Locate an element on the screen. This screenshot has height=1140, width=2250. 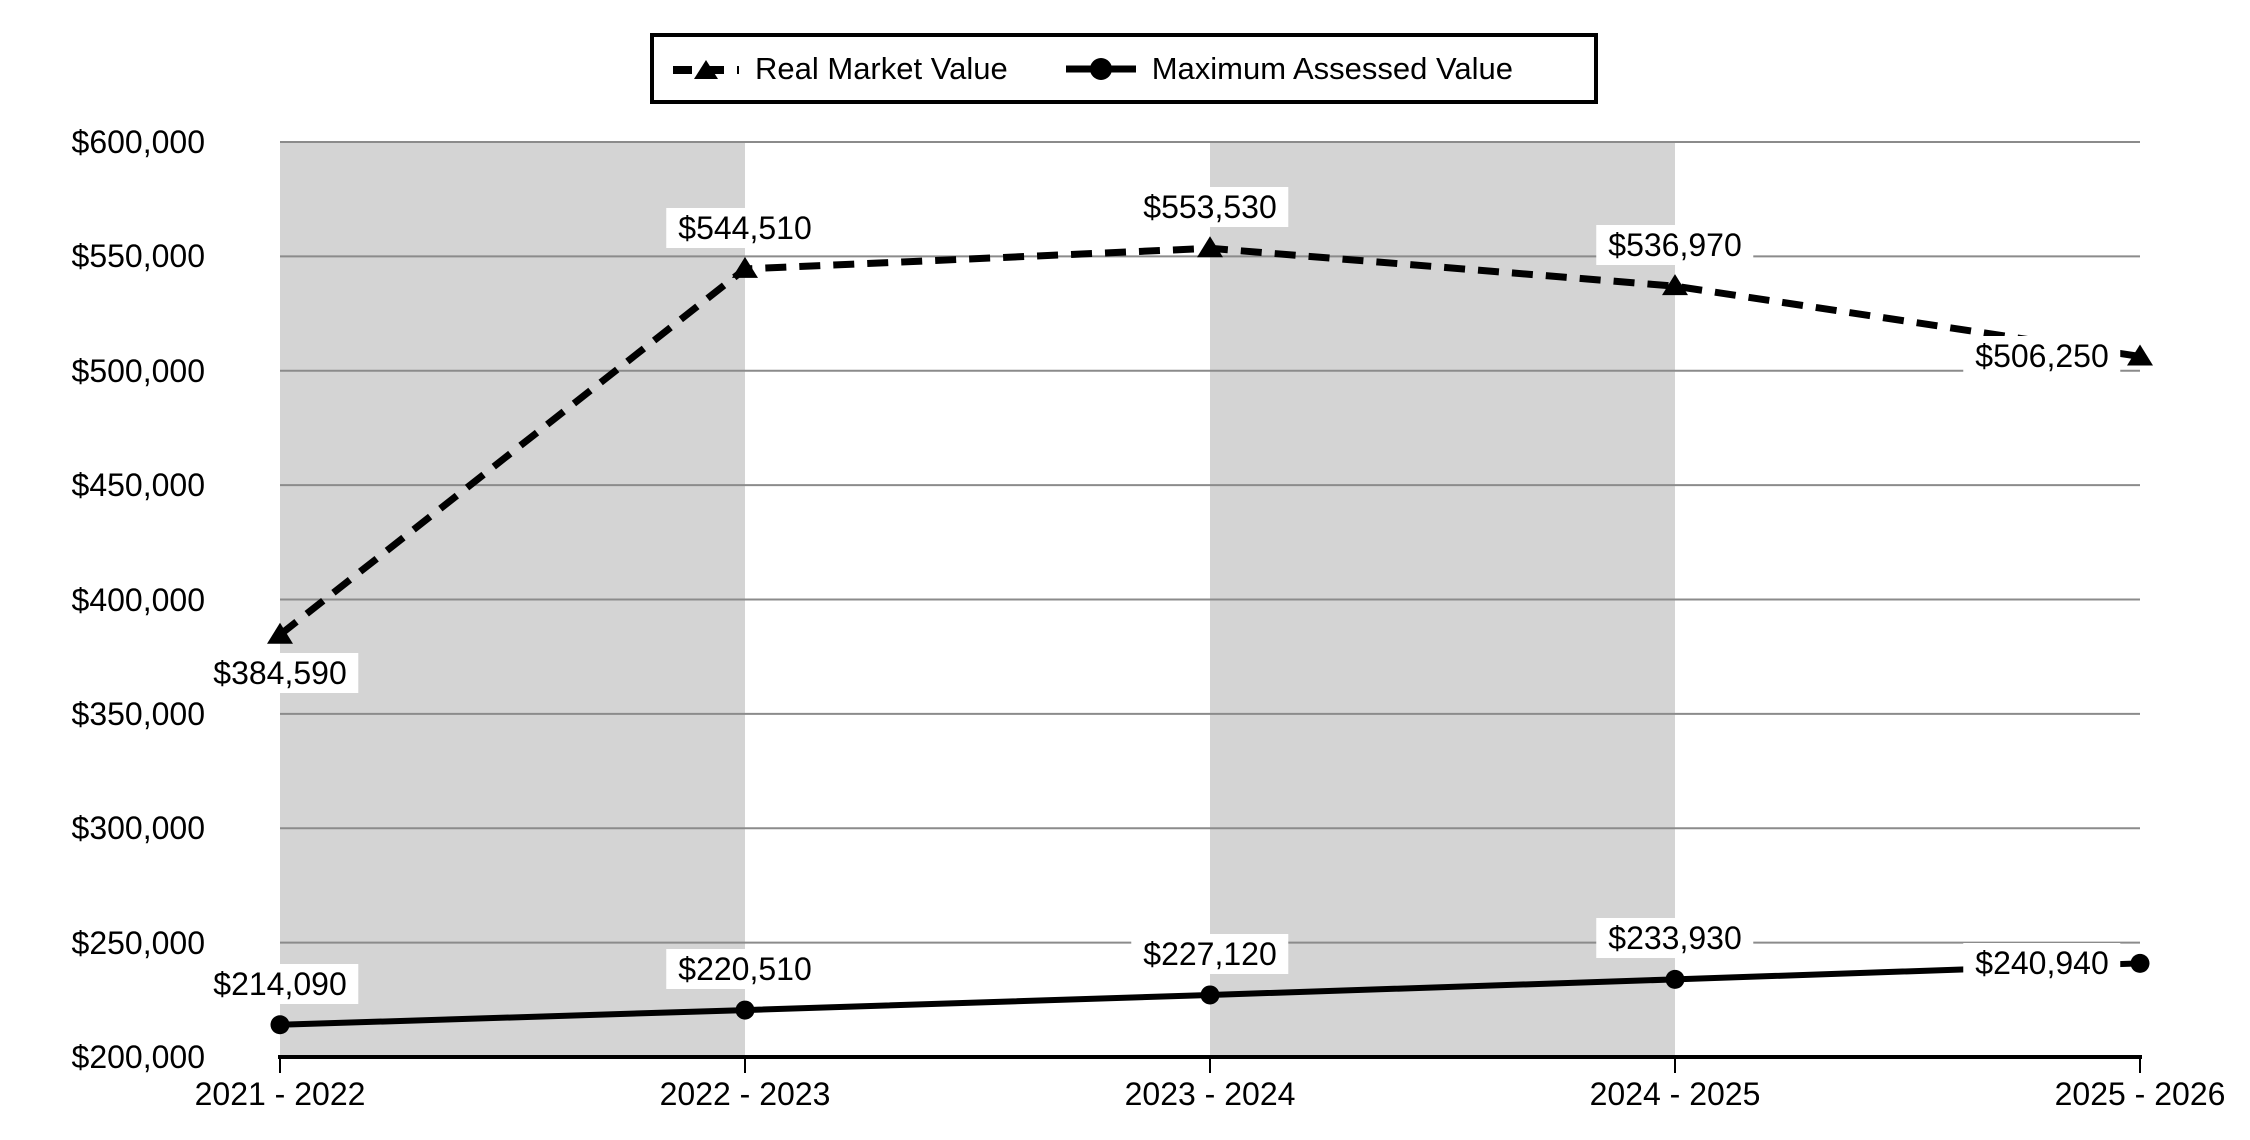
solid-circle-marker-icon is located at coordinates (1100, 68).